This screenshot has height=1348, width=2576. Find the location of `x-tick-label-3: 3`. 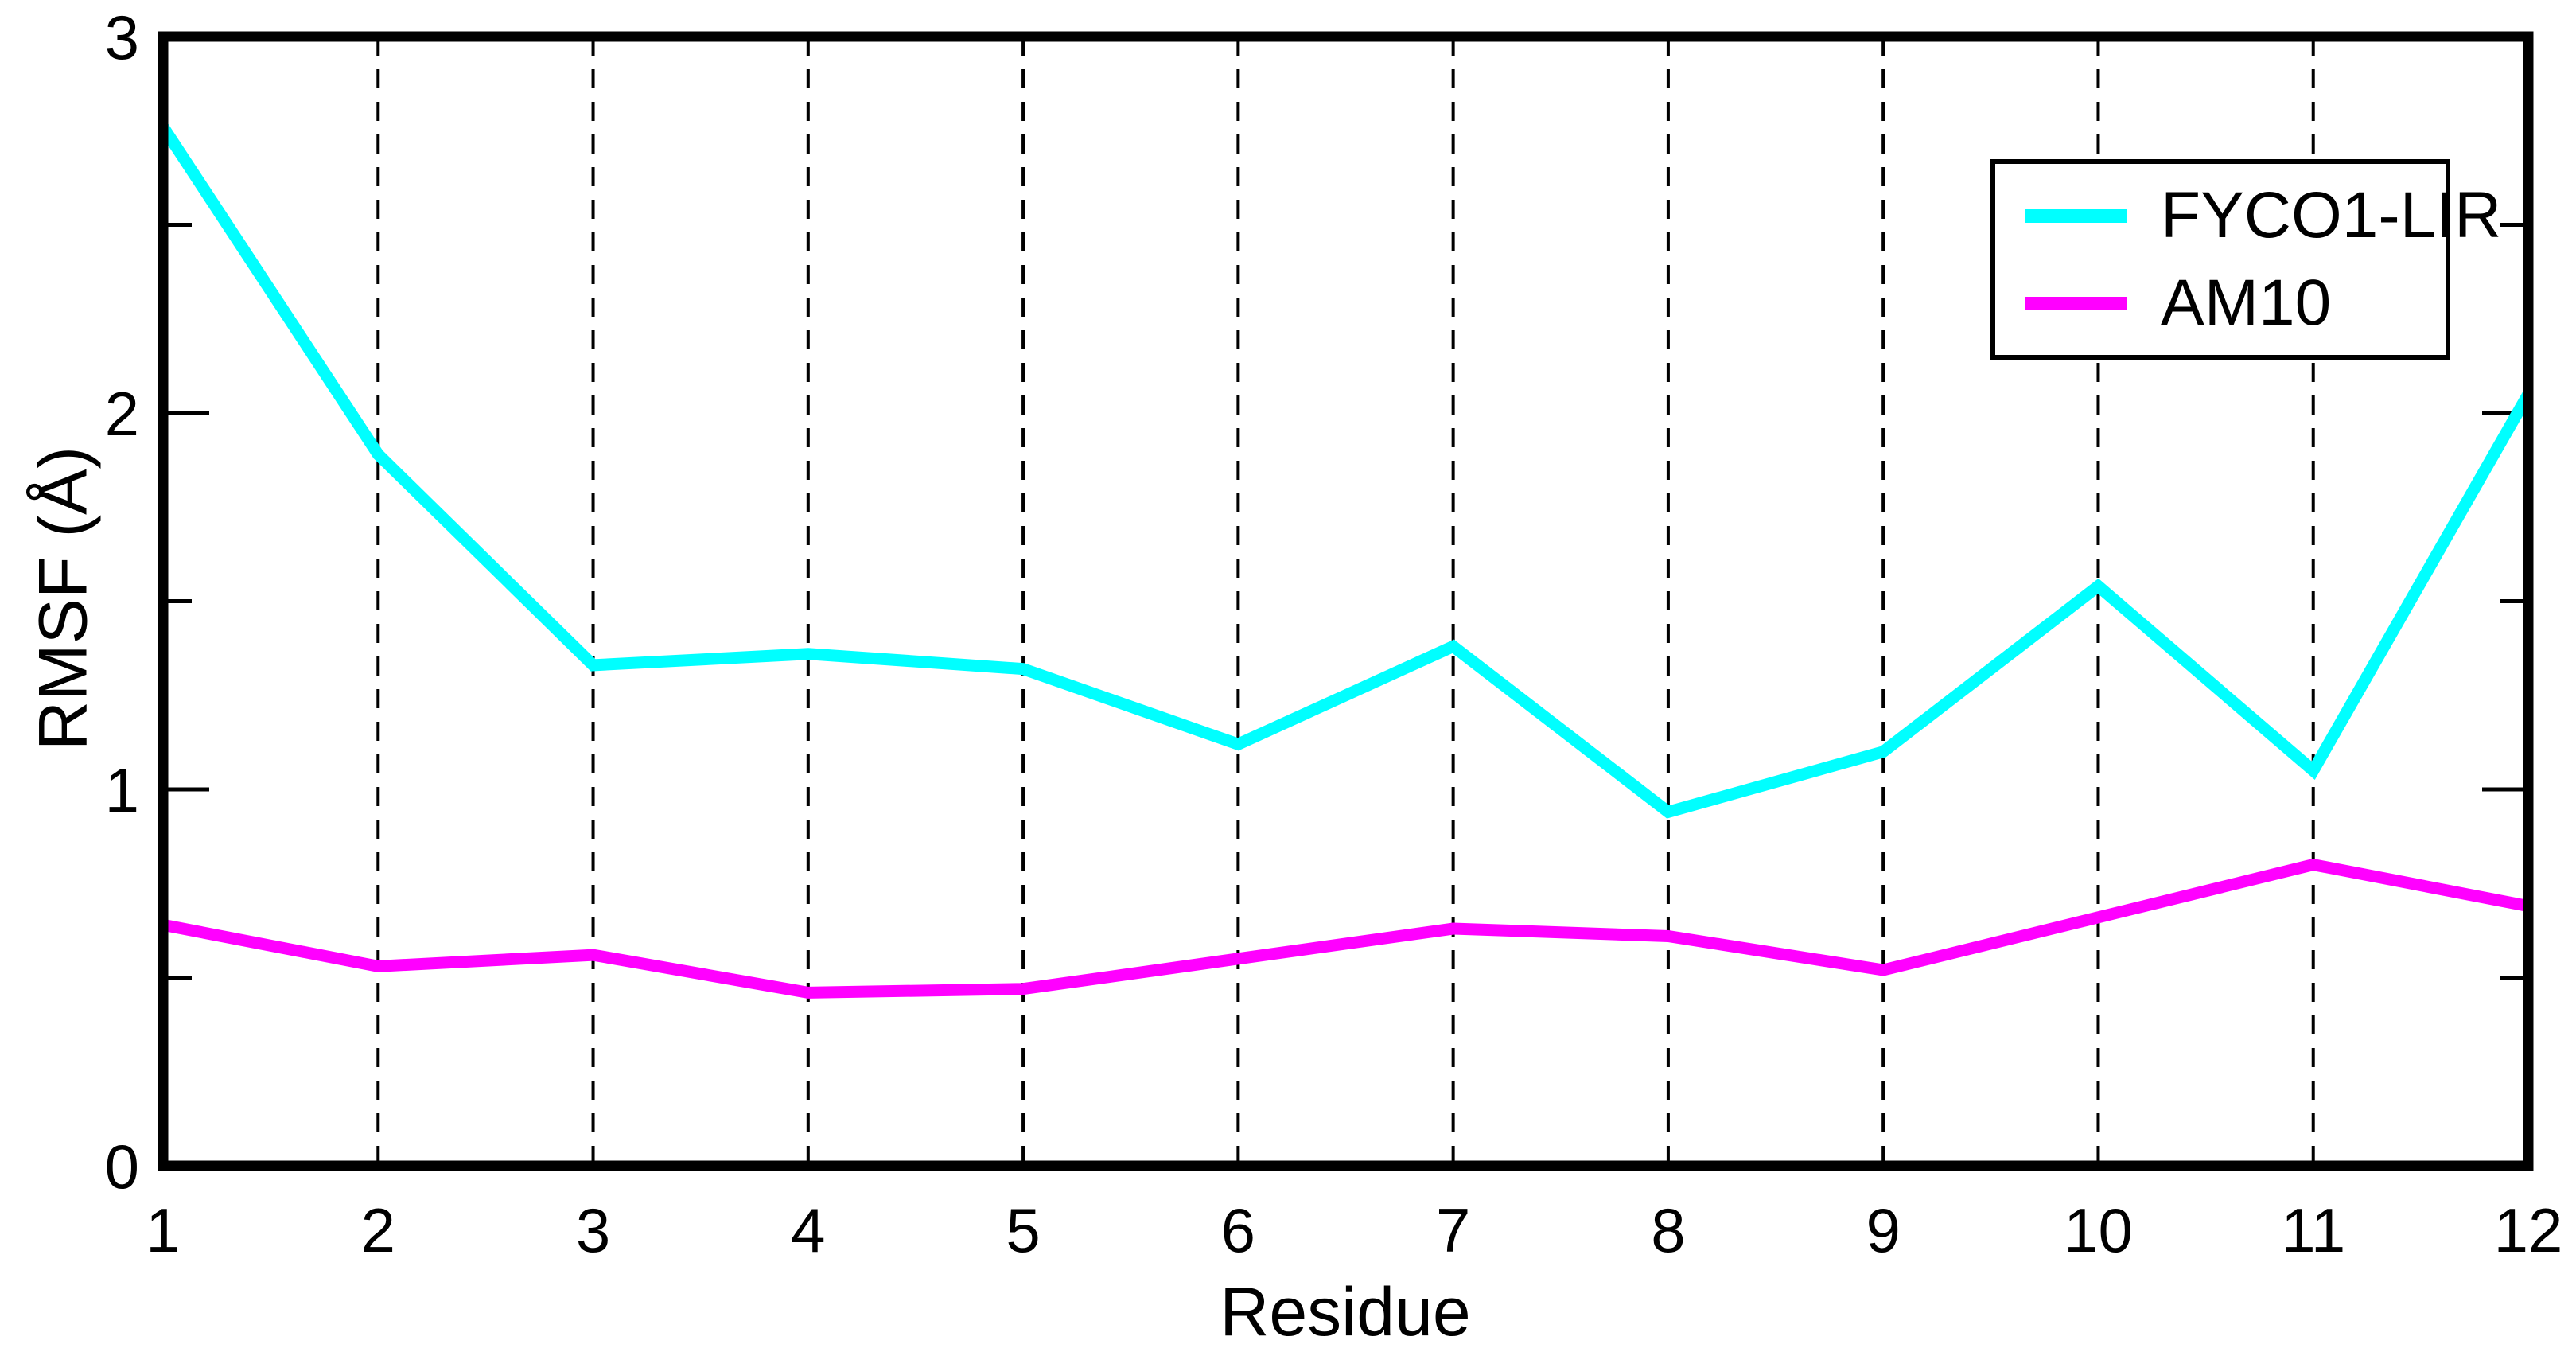

x-tick-label-3: 3 is located at coordinates (593, 1230).